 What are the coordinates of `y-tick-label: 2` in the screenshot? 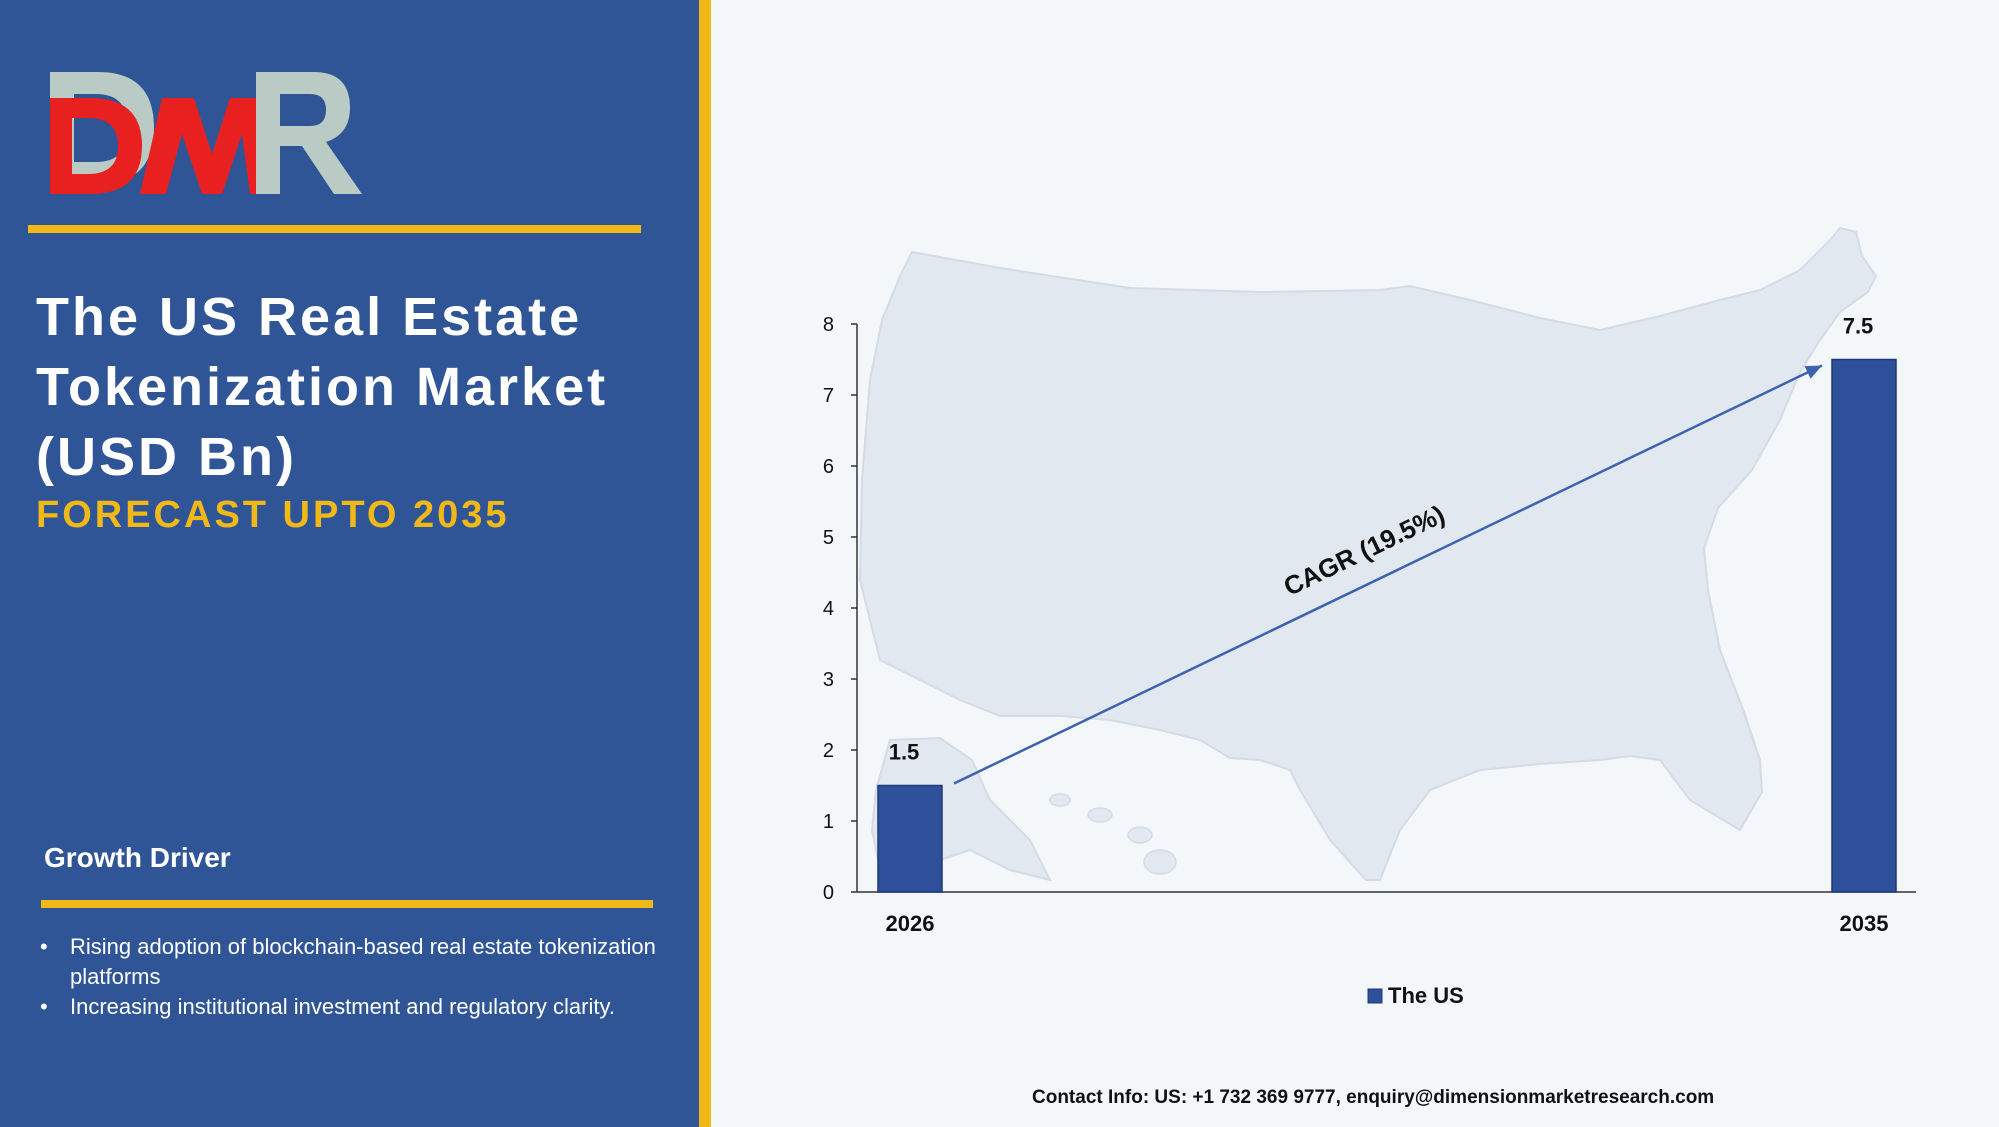 It's located at (828, 751).